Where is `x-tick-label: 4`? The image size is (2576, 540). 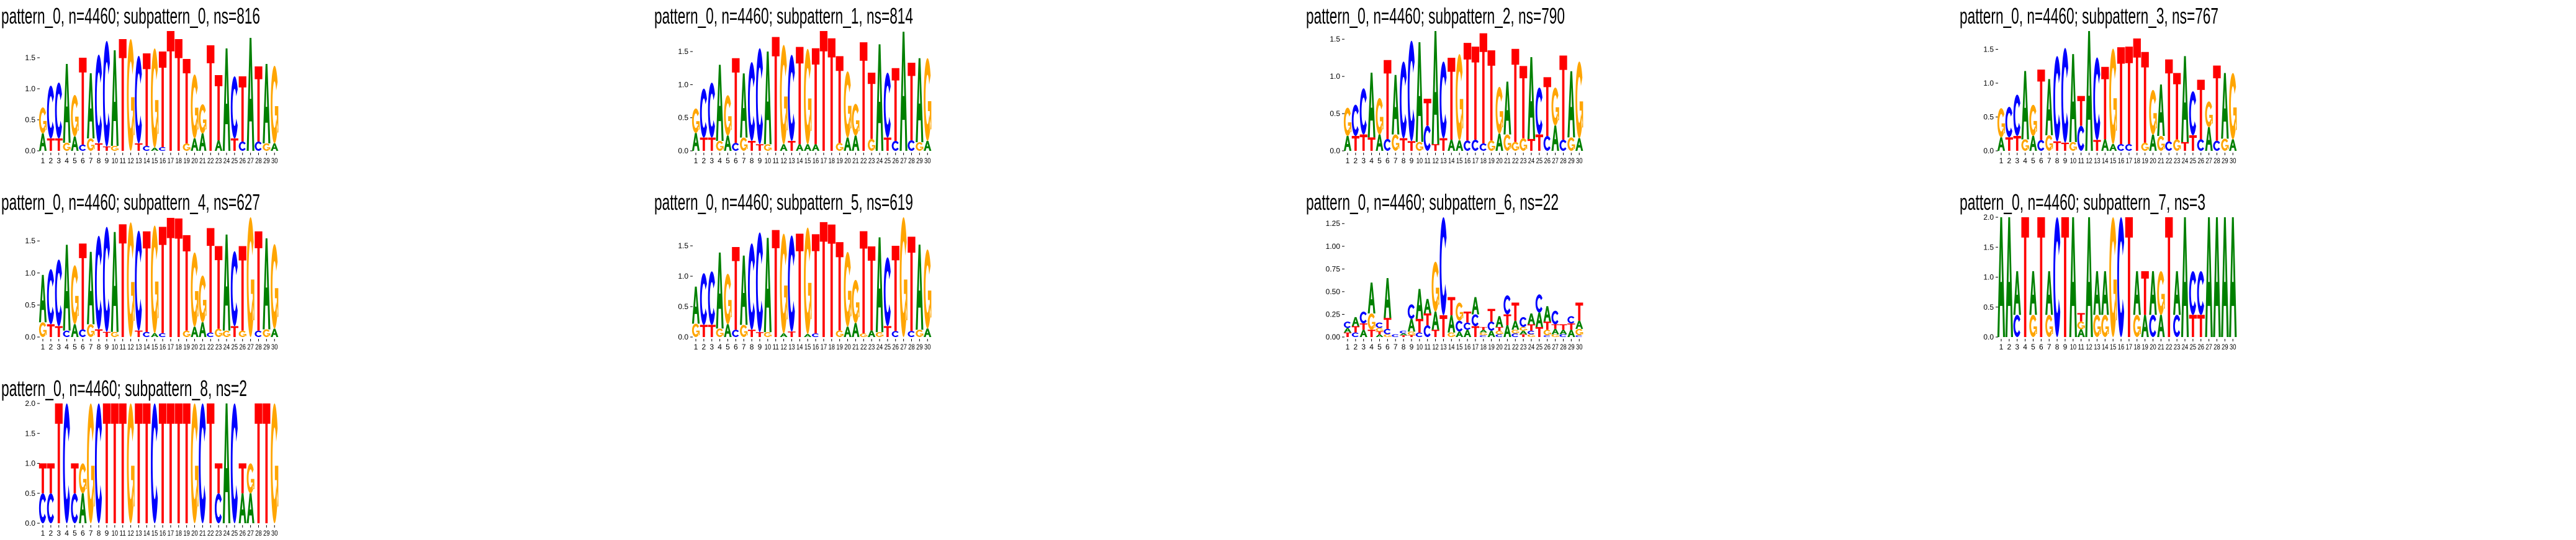
x-tick-label: 4 is located at coordinates (2025, 347).